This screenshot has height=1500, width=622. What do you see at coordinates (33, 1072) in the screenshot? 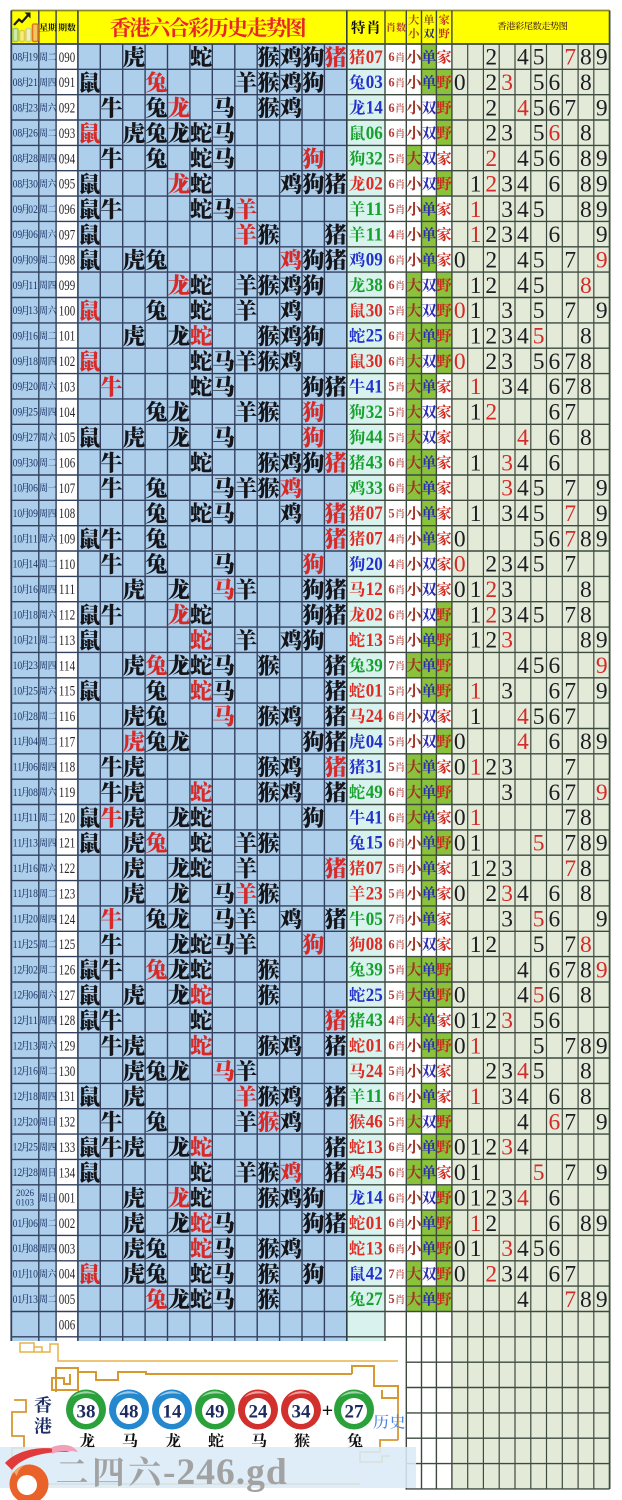
I see `svg-text: 16` at bounding box center [33, 1072].